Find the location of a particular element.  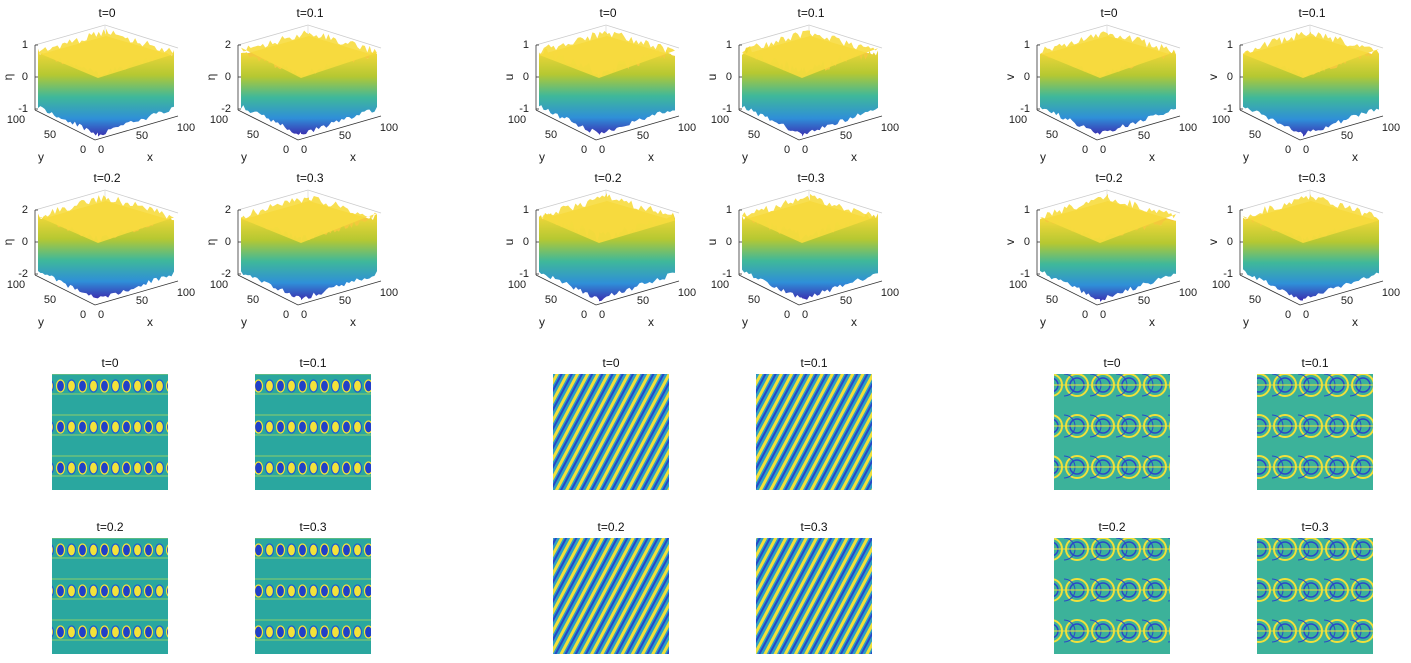

panel-title: t=0.2 is located at coordinates (607, 178).